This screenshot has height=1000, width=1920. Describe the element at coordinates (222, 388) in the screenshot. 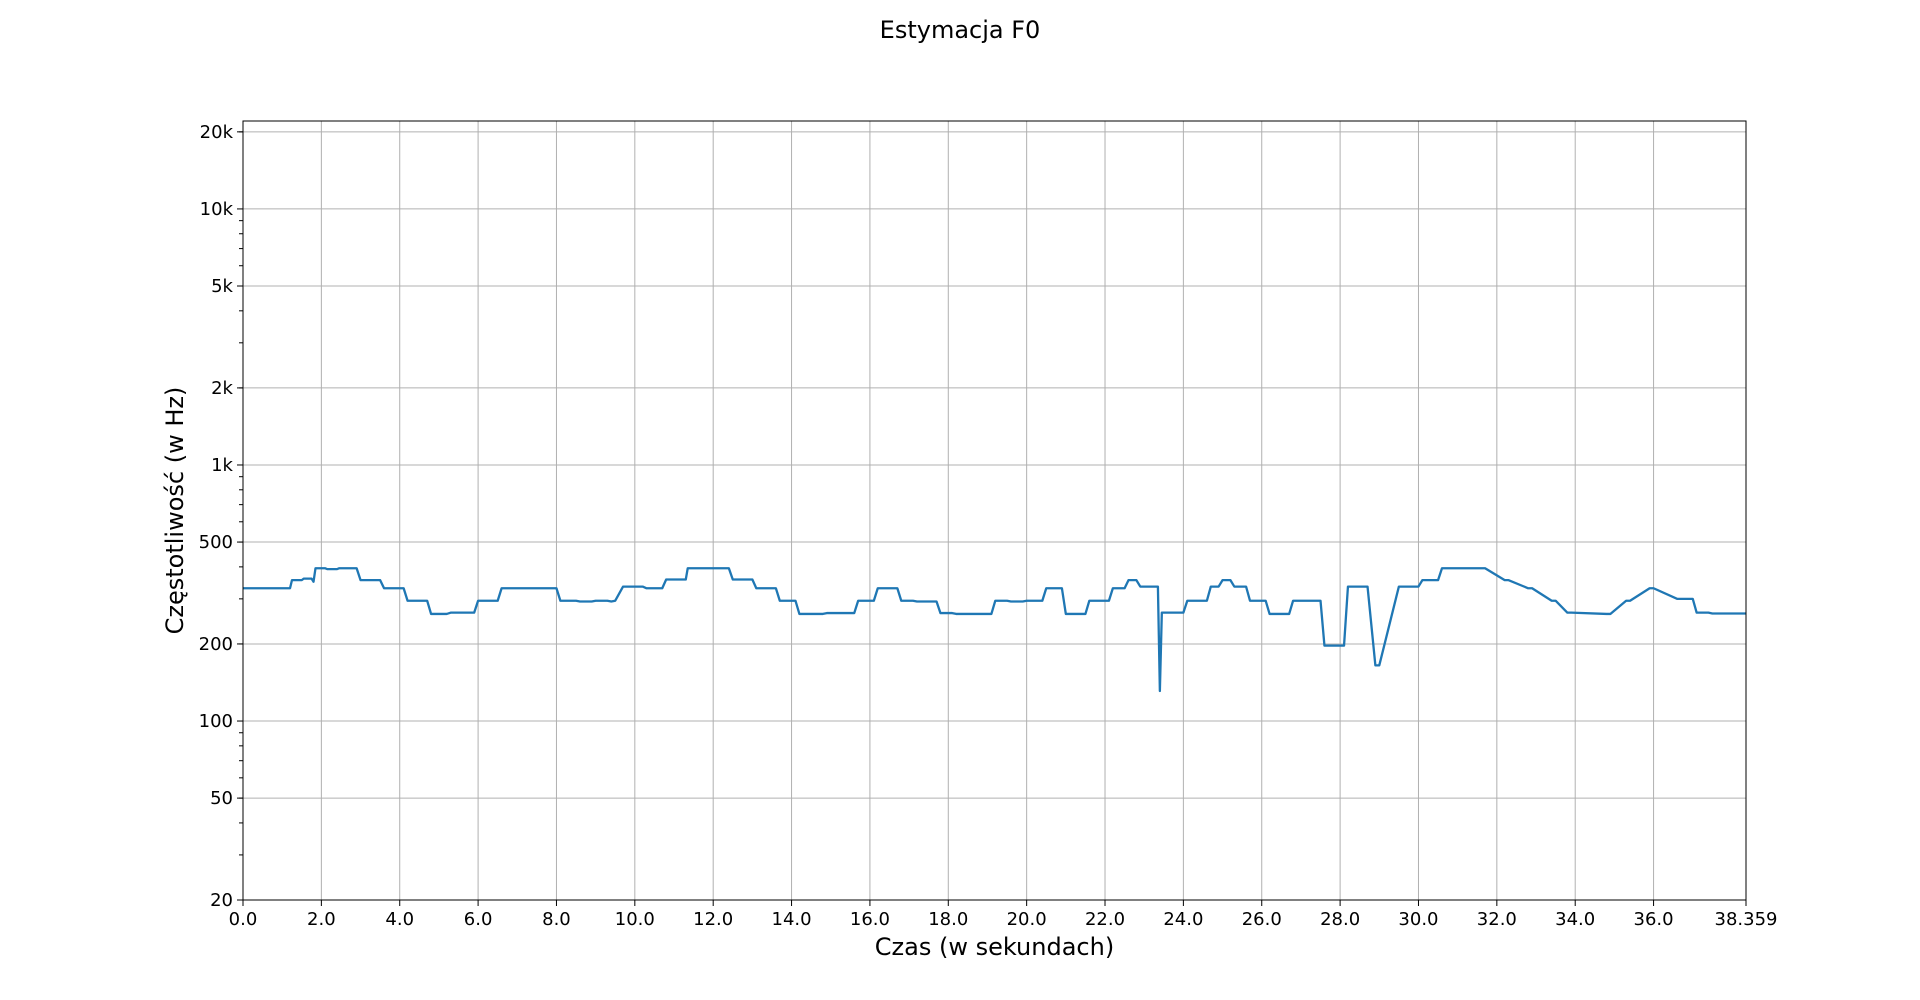

I see `y-tick-label: 2k` at that location.